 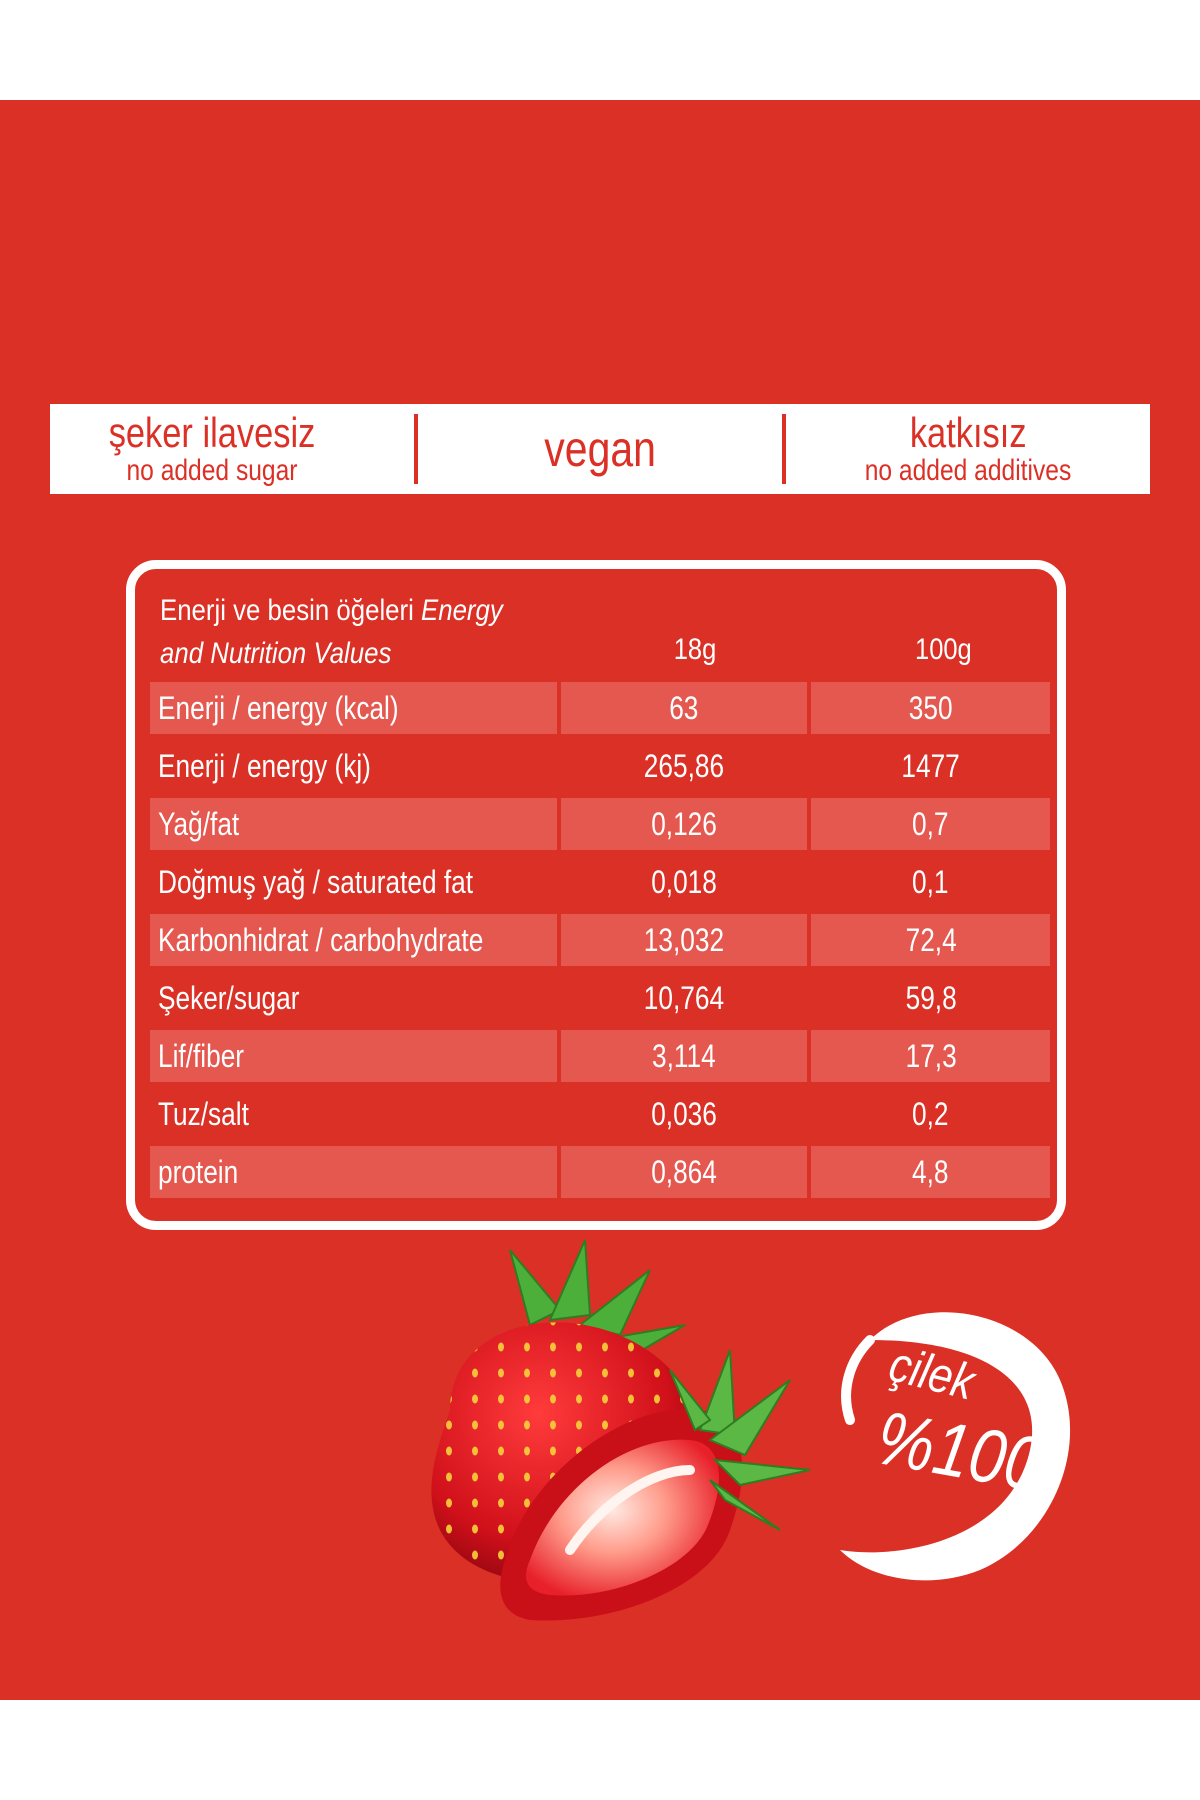 I want to click on row-label: Şeker/sugar, so click(x=353, y=998).